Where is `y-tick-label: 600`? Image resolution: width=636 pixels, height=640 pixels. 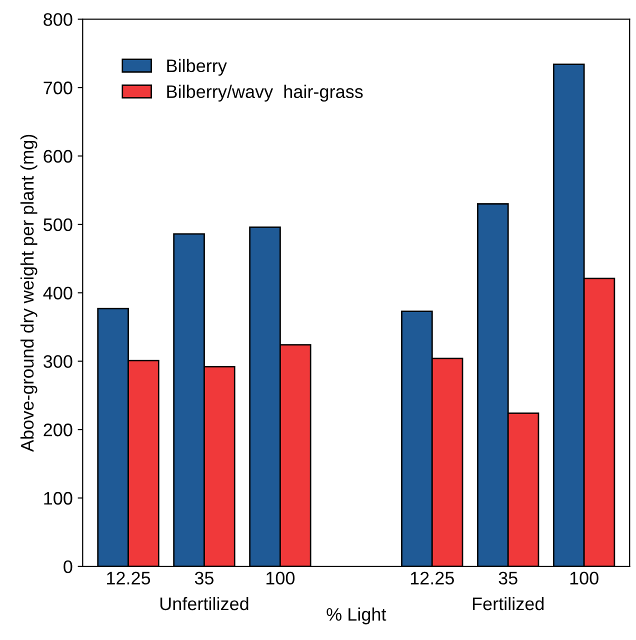 y-tick-label: 600 is located at coordinates (58, 156).